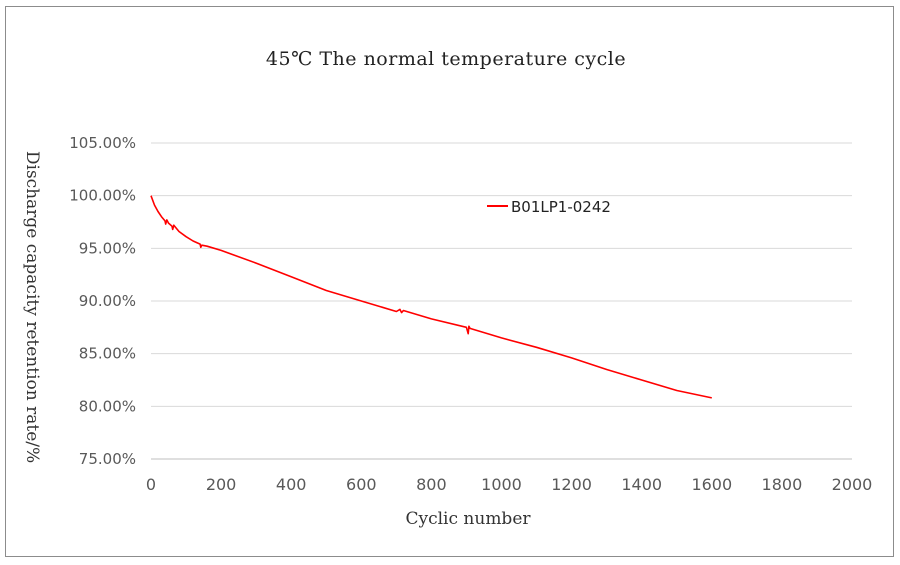 The width and height of the screenshot is (900, 565). What do you see at coordinates (468, 519) in the screenshot?
I see `x-axis-title: Cyclic number` at bounding box center [468, 519].